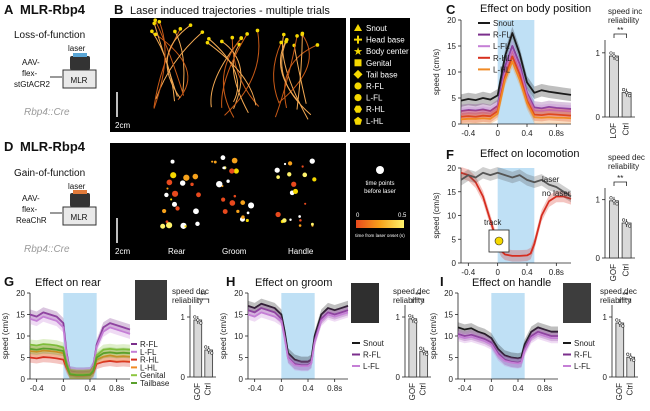 The height and width of the screenshot is (411, 650). Describe the element at coordinates (197, 391) in the screenshot. I see `reliability-category-label: GOF` at that location.